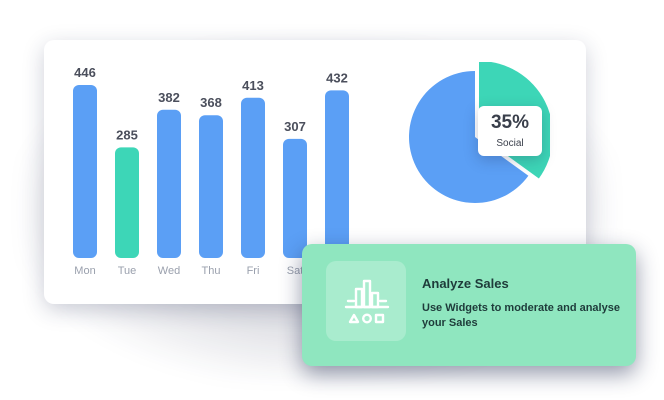 This screenshot has width=664, height=400. I want to click on bar-chart-shapes-icon, so click(366, 301).